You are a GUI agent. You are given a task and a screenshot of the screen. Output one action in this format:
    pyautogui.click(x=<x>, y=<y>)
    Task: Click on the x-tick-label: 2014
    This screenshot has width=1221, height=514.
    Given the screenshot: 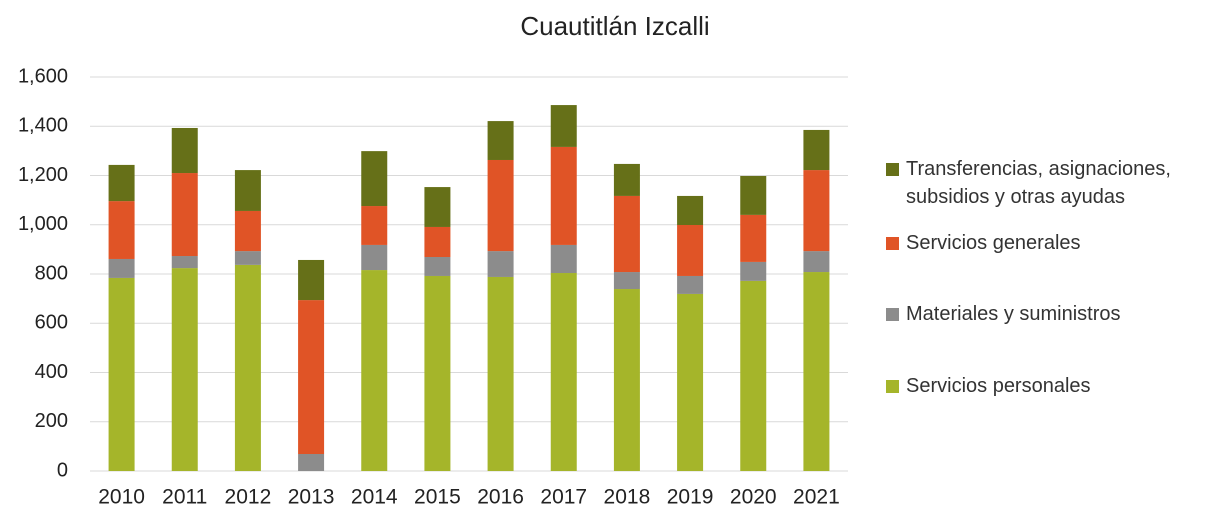 What is the action you would take?
    pyautogui.click(x=374, y=497)
    